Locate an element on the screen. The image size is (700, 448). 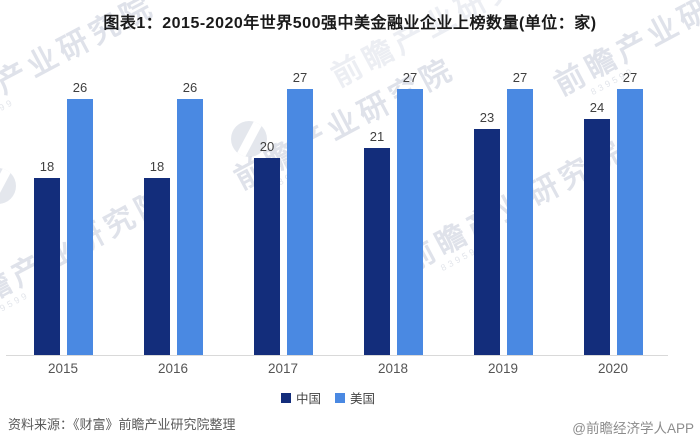
legend: 中国 美国 is located at coordinates (339, 397).